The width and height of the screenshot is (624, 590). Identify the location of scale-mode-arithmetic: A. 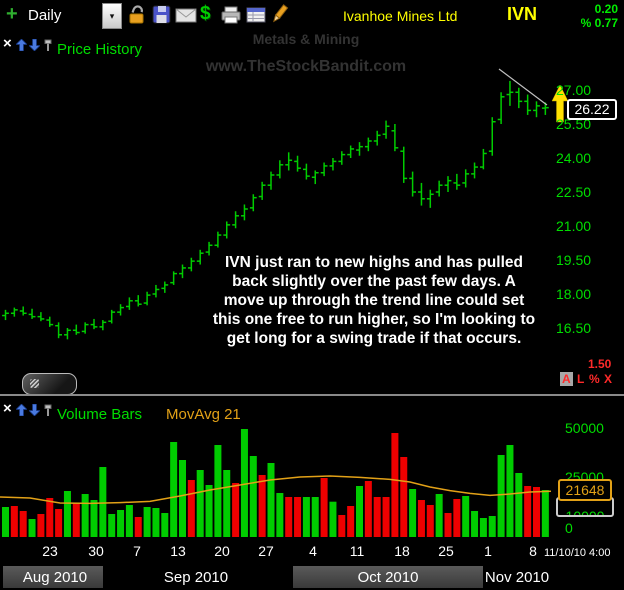
(566, 379).